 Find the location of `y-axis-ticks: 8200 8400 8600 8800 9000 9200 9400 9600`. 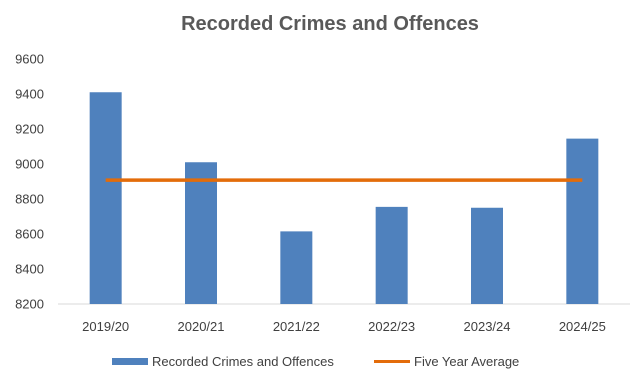

y-axis-ticks: 8200 8400 8600 8800 9000 9200 9400 9600 is located at coordinates (29, 182).